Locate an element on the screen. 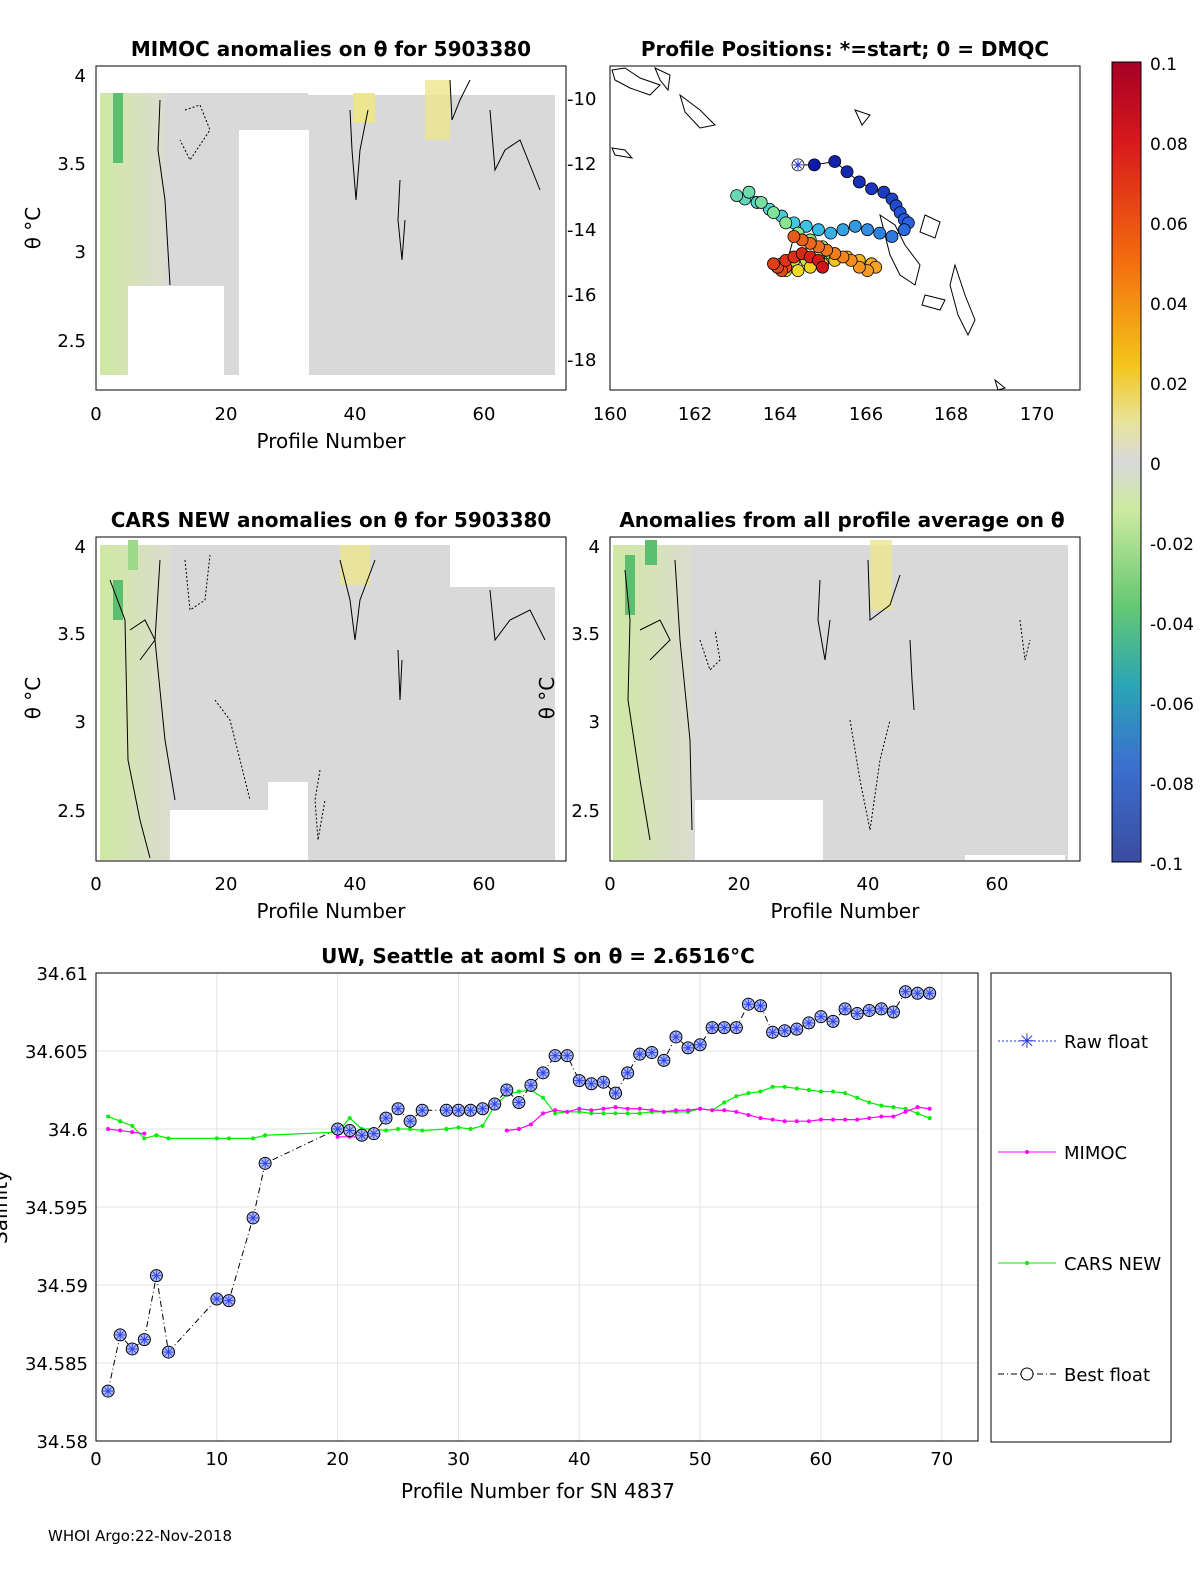 The height and width of the screenshot is (1575, 1200). positions-xtick: 166 is located at coordinates (866, 414).